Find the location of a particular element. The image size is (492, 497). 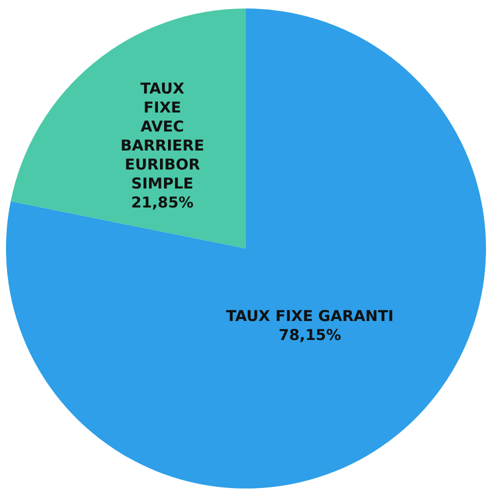

data-label: 78,15% is located at coordinates (310, 335).